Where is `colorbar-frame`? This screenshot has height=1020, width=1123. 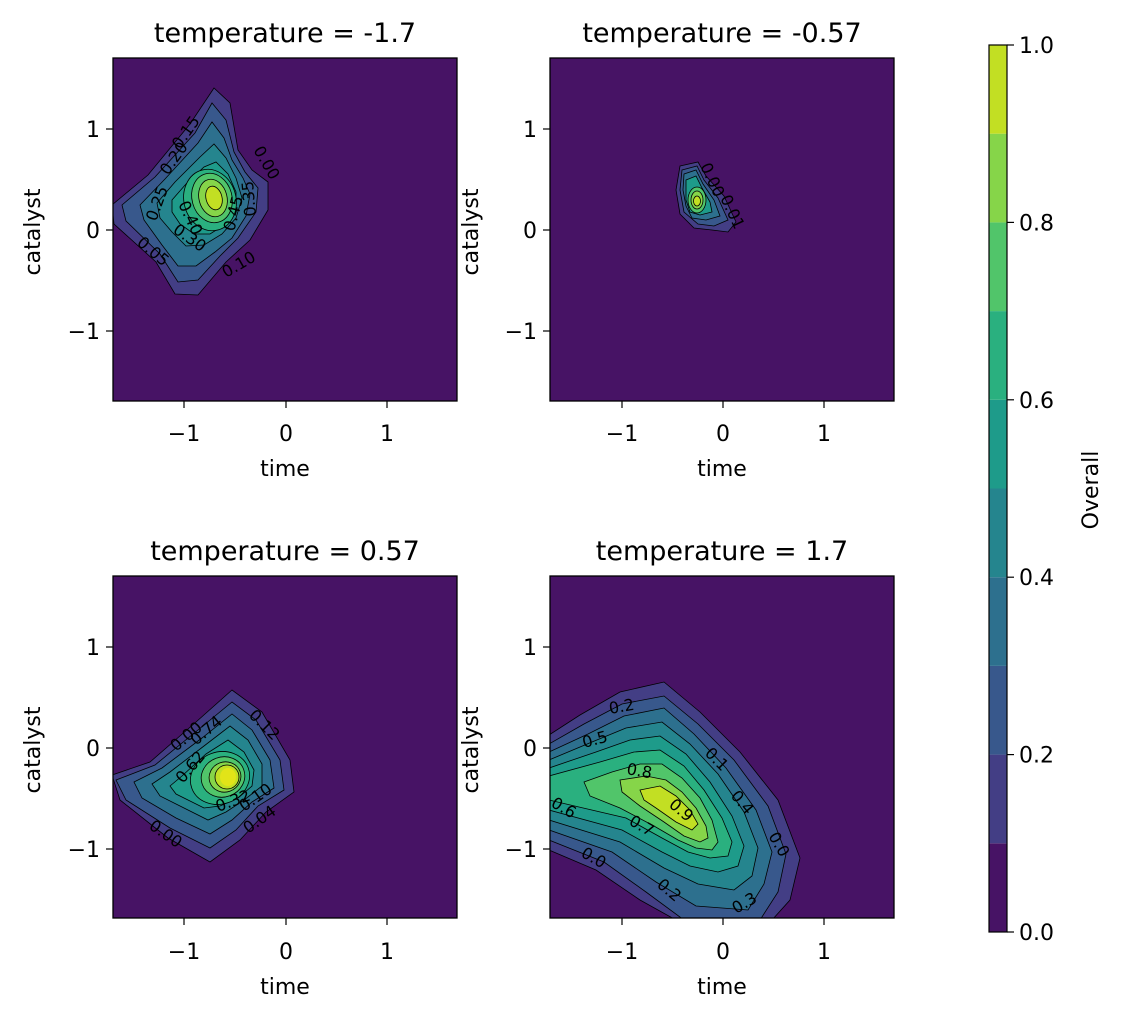
colorbar-frame is located at coordinates (998, 488).